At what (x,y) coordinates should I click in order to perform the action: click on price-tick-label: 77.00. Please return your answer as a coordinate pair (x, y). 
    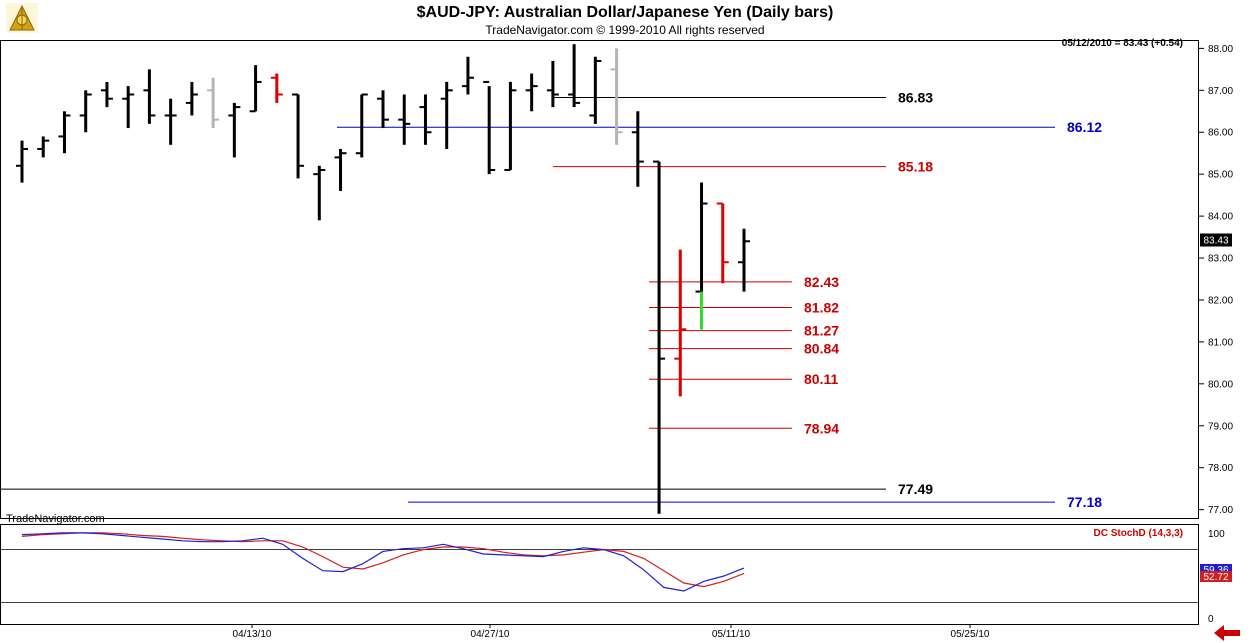
    Looking at the image, I should click on (1220, 510).